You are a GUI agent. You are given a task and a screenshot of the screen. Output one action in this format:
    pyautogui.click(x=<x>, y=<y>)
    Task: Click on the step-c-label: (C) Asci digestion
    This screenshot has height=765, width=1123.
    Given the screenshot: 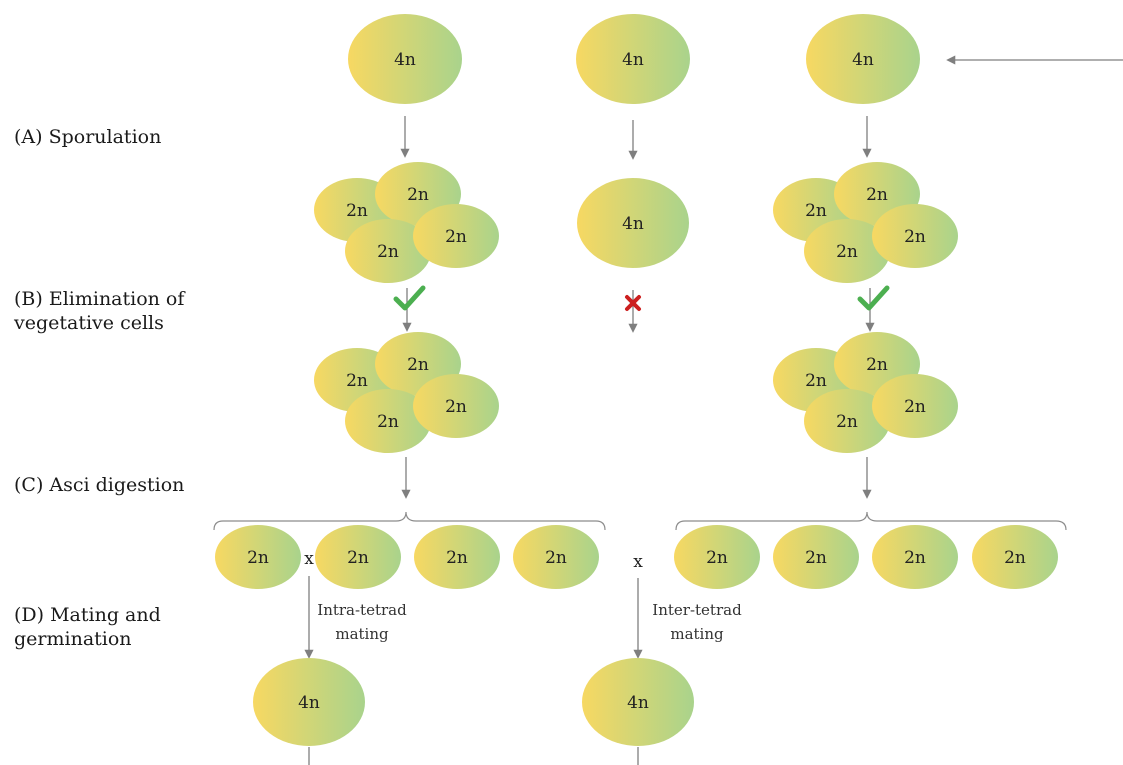 What is the action you would take?
    pyautogui.click(x=99, y=485)
    